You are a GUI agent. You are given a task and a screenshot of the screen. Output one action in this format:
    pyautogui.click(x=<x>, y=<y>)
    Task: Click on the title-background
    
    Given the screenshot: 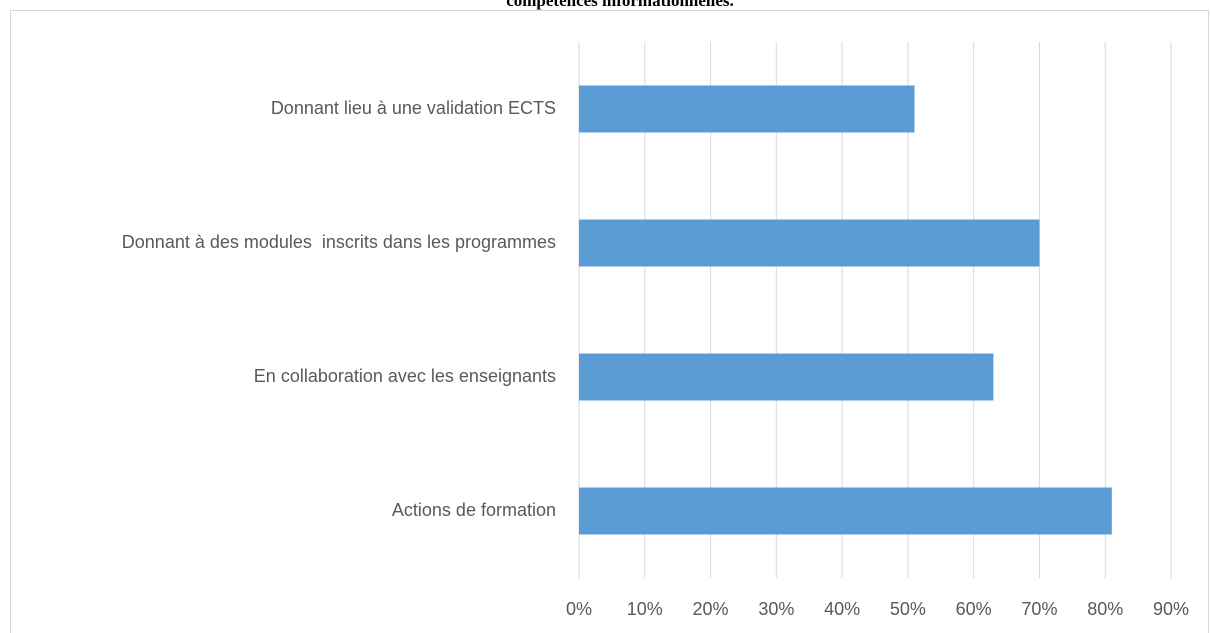 What is the action you would take?
    pyautogui.click(x=620, y=4)
    